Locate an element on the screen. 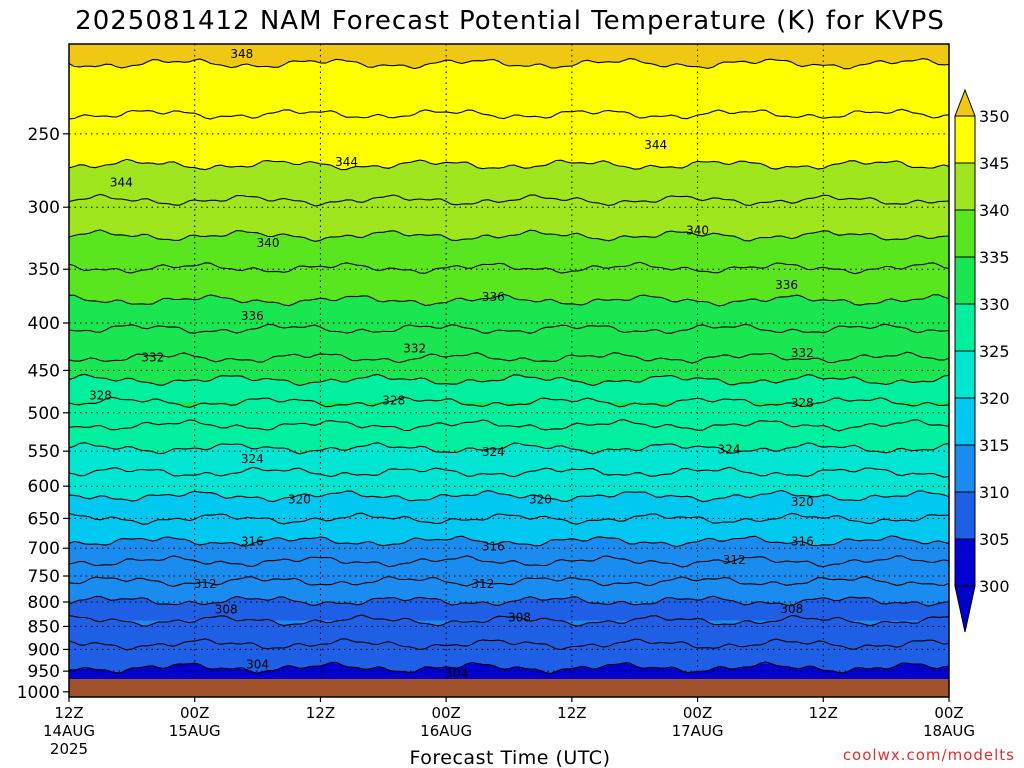 This screenshot has width=1024, height=768. y-tick-label: 250 is located at coordinates (44, 135).